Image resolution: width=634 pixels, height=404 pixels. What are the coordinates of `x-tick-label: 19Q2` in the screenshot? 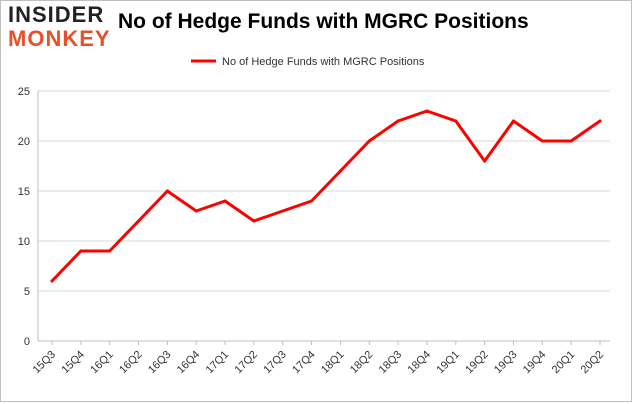 It's located at (477, 363).